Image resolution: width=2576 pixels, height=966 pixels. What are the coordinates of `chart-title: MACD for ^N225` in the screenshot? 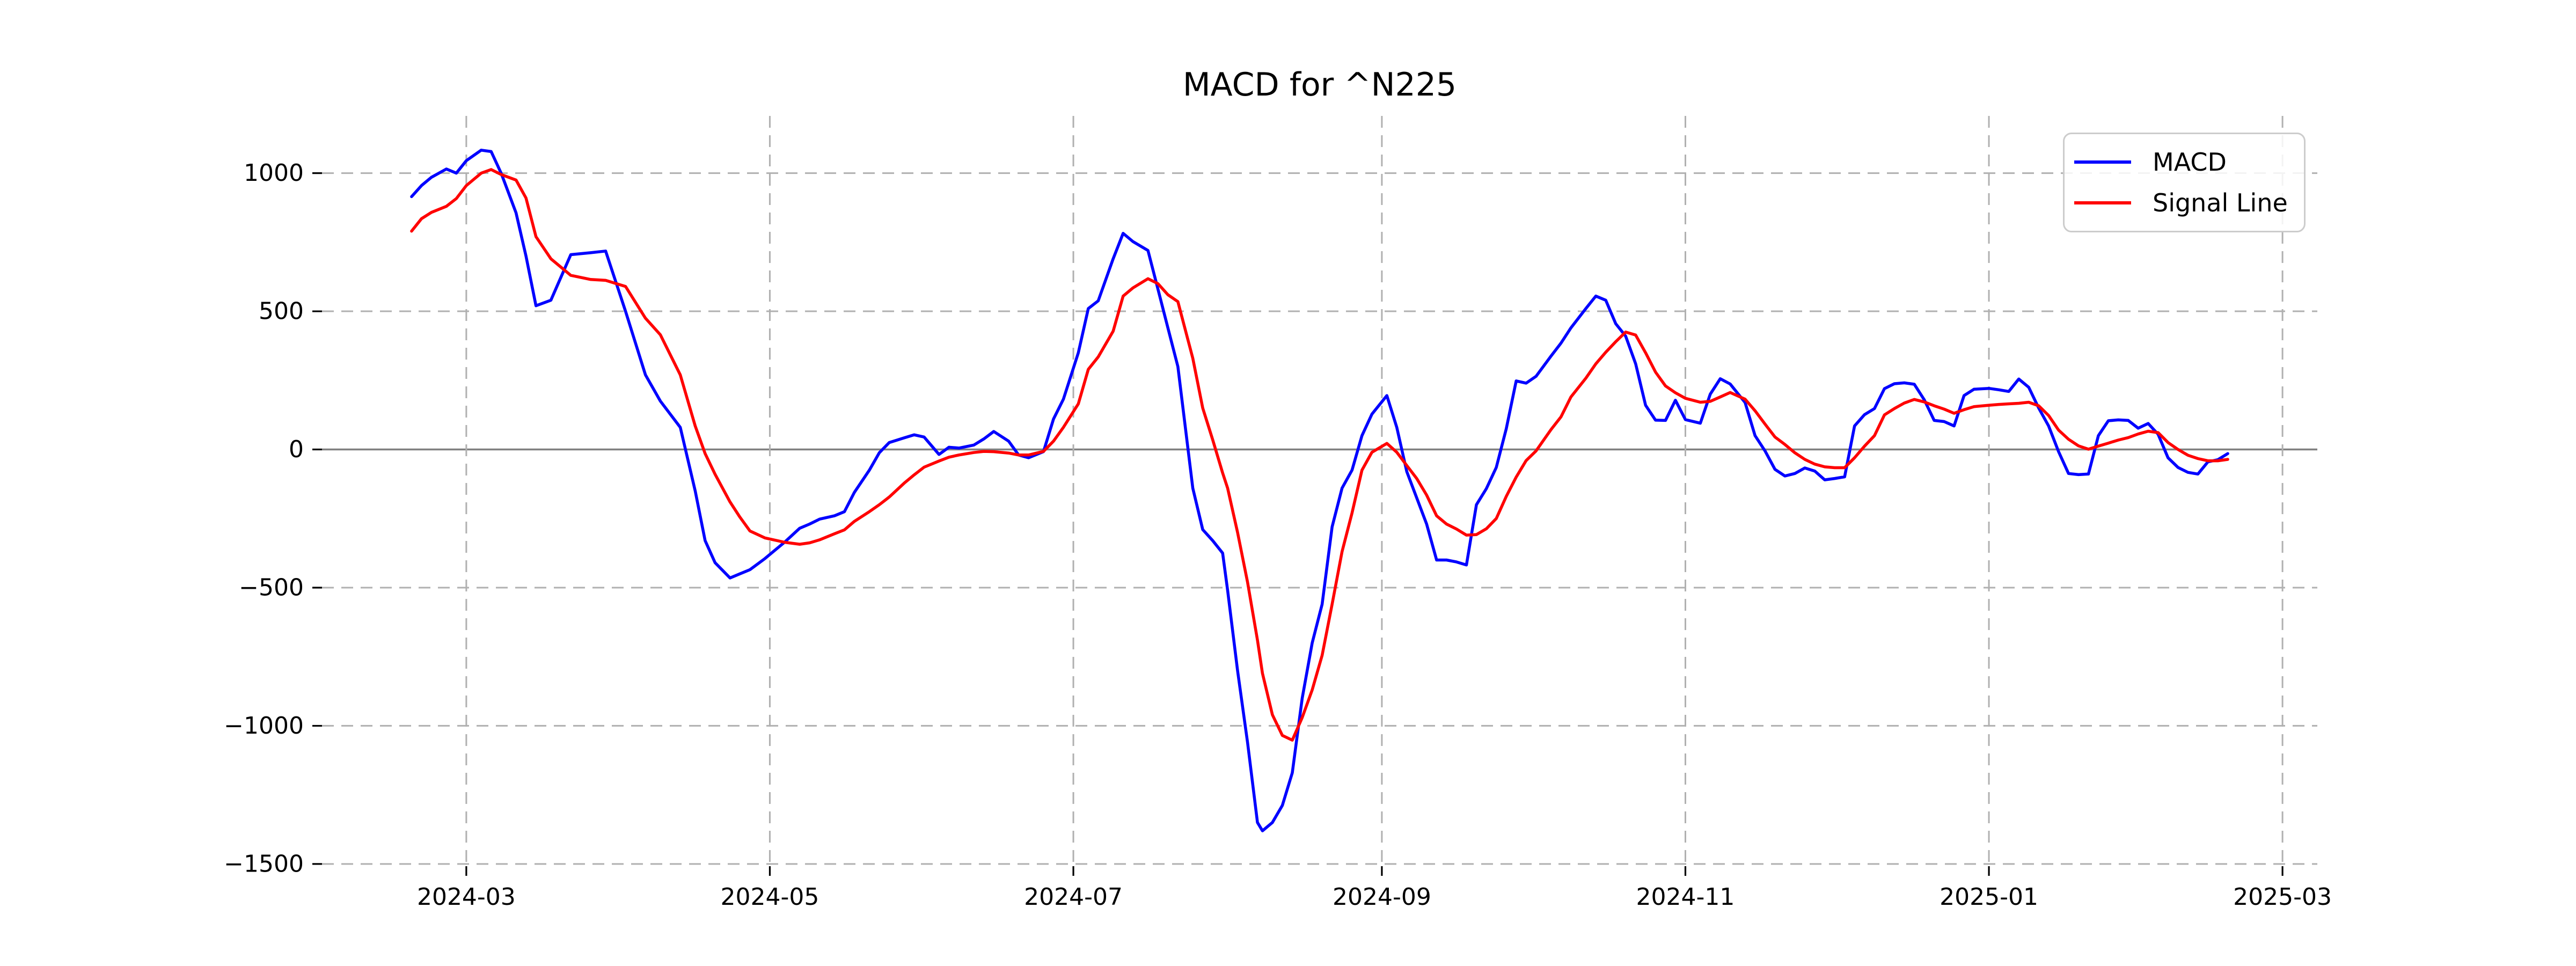 It's located at (1319, 85).